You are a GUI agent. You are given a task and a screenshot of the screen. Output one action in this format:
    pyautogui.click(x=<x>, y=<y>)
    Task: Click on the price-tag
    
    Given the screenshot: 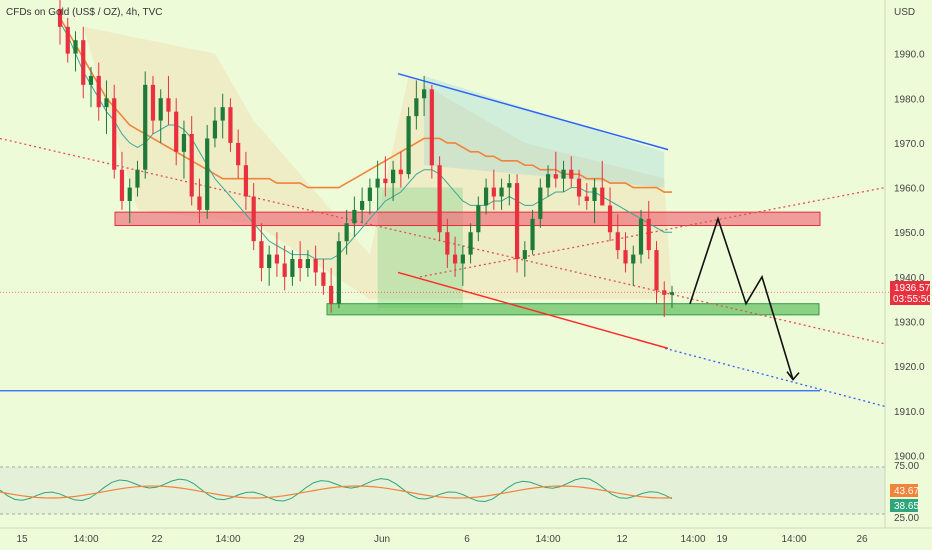 What is the action you would take?
    pyautogui.click(x=910, y=293)
    